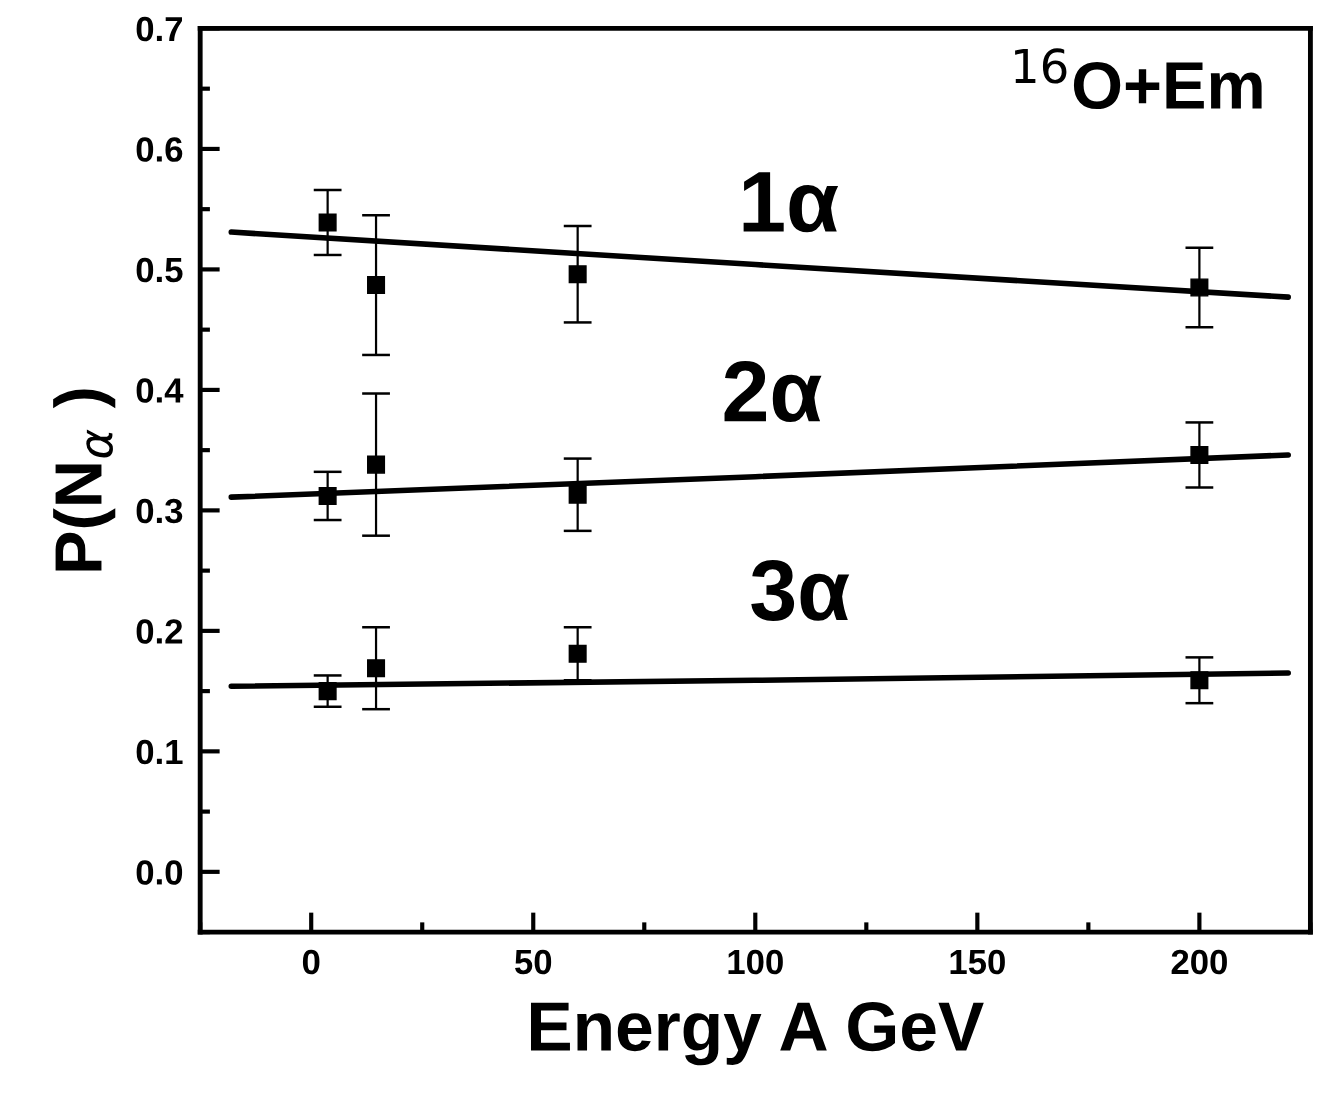  Describe the element at coordinates (159, 511) in the screenshot. I see `y-tick-label: 0.3` at that location.